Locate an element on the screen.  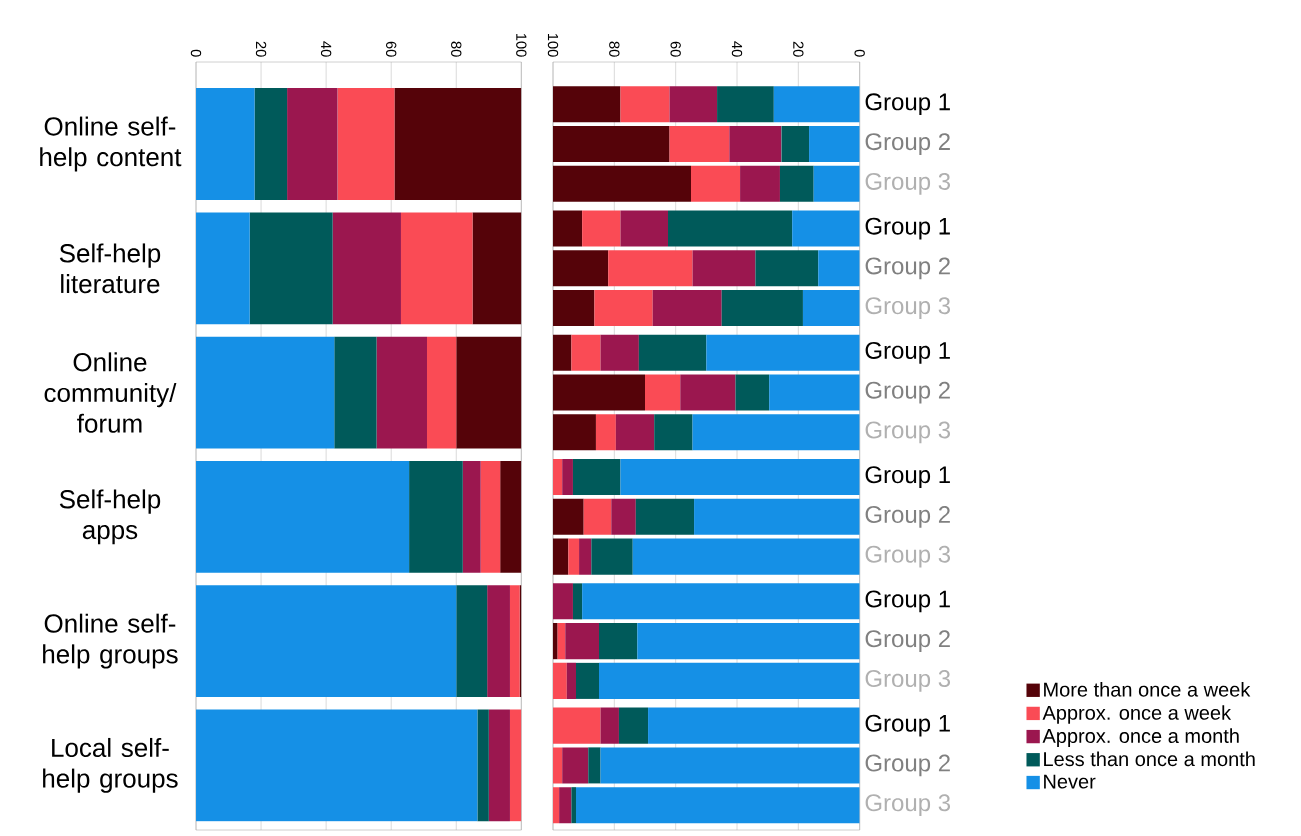
legend-label: Never is located at coordinates (1070, 781).